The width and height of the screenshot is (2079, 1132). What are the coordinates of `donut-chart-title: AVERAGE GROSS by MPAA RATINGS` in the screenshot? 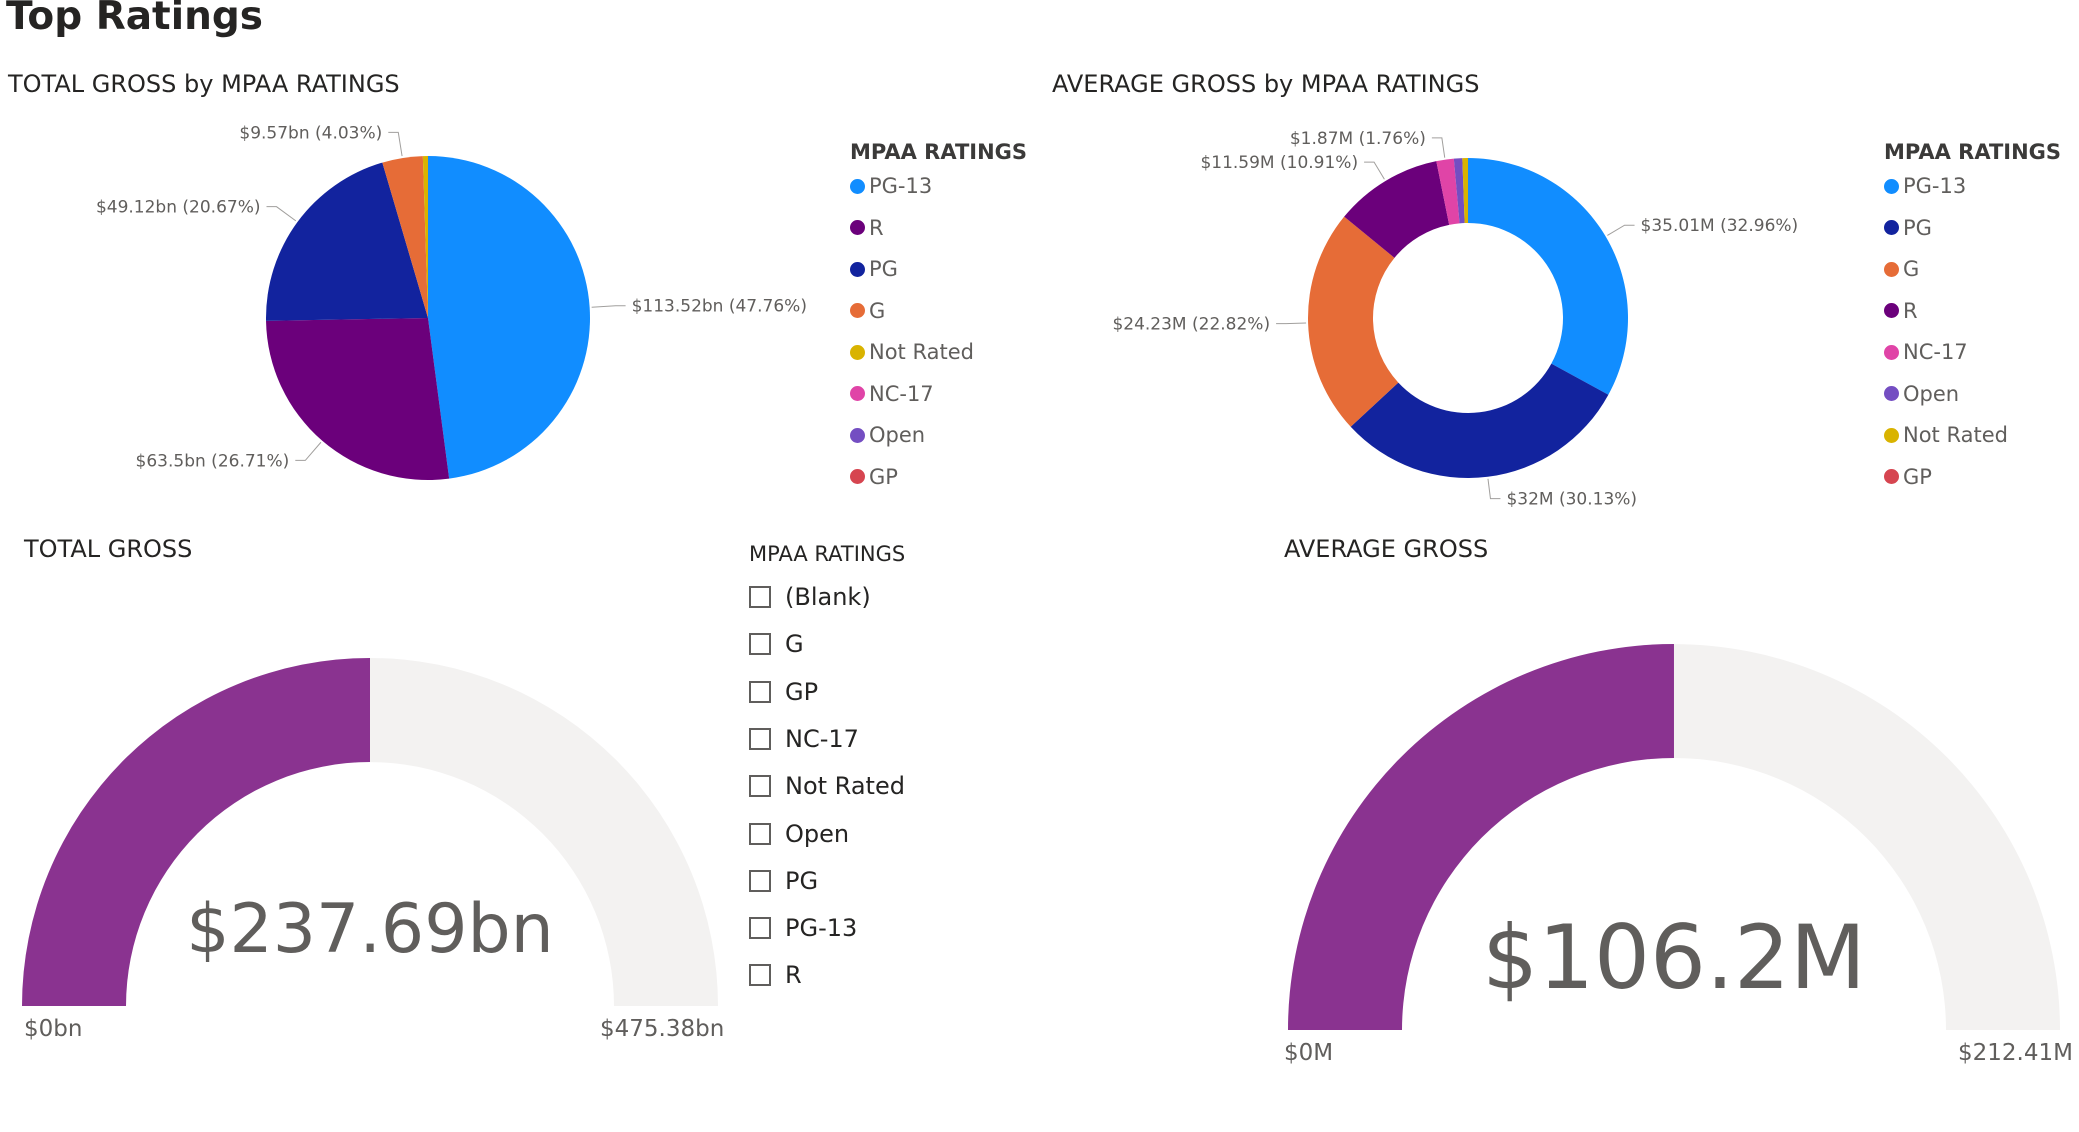 It's located at (1266, 84).